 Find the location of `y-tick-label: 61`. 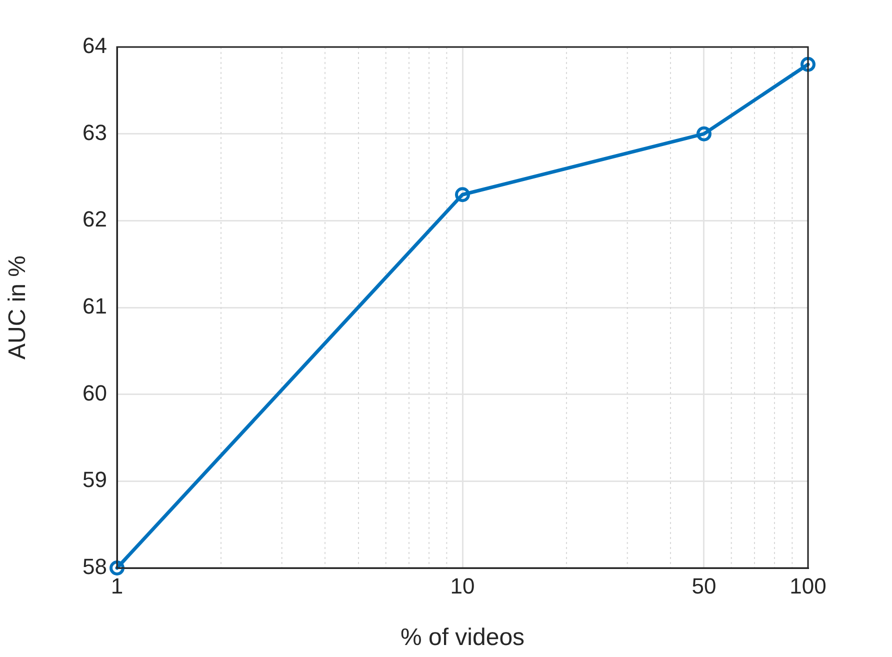

y-tick-label: 61 is located at coordinates (94, 306).